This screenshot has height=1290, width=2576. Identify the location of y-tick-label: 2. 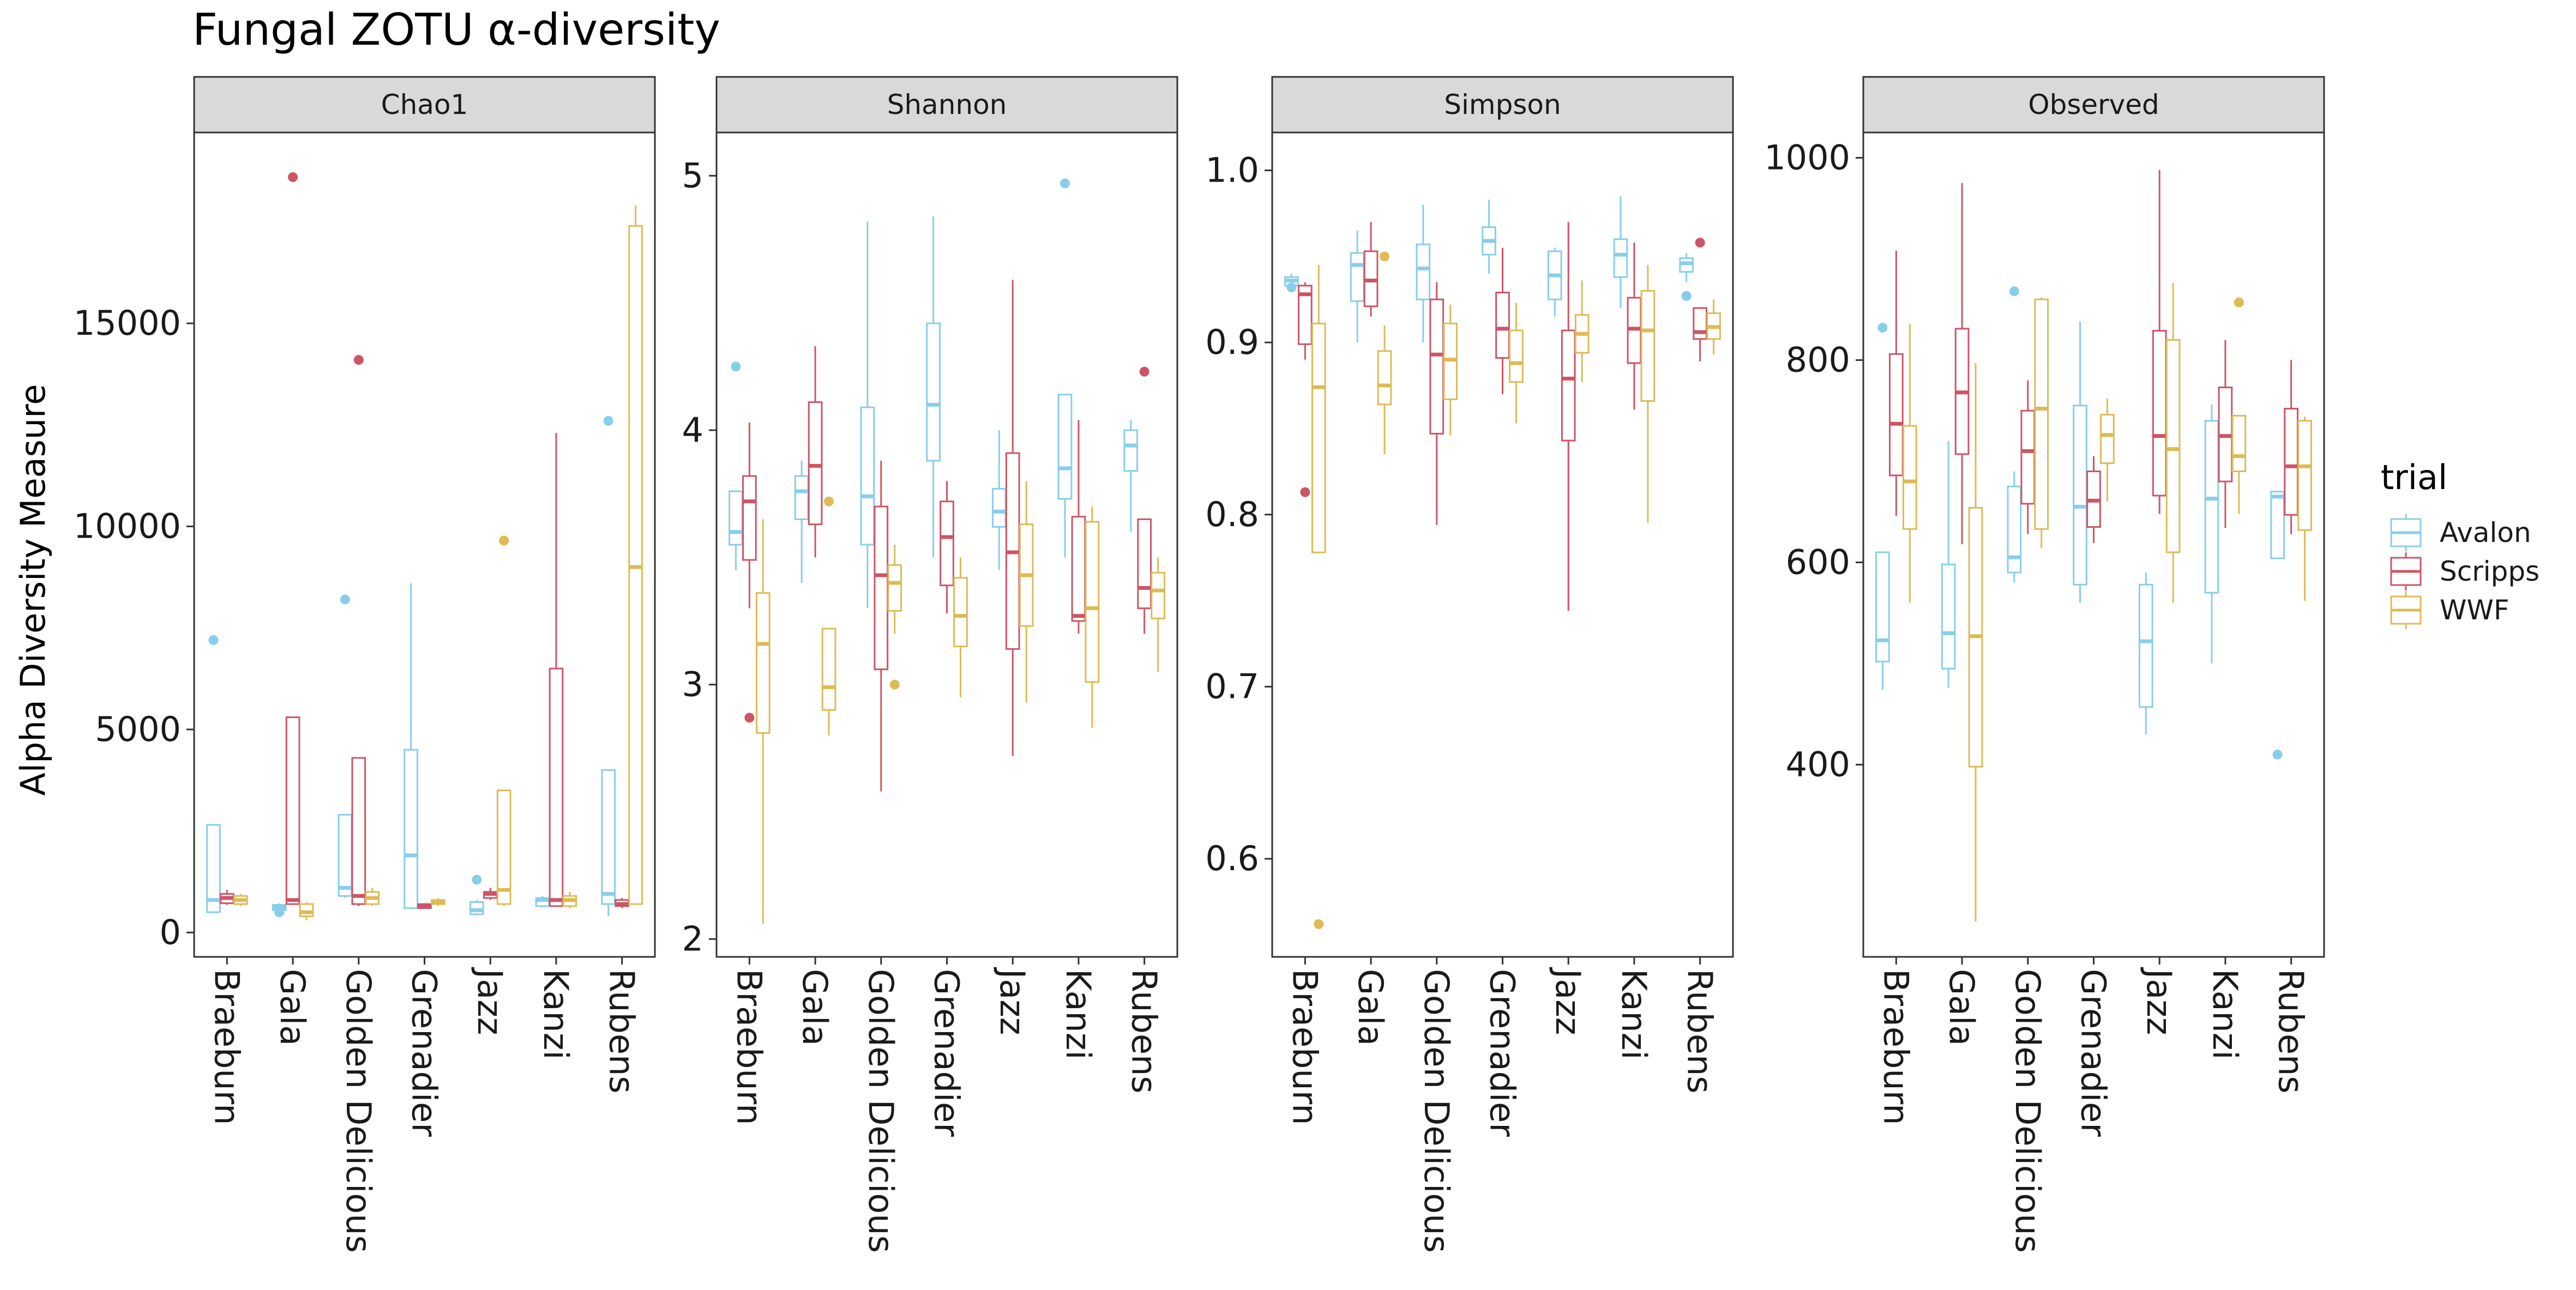
(692, 939).